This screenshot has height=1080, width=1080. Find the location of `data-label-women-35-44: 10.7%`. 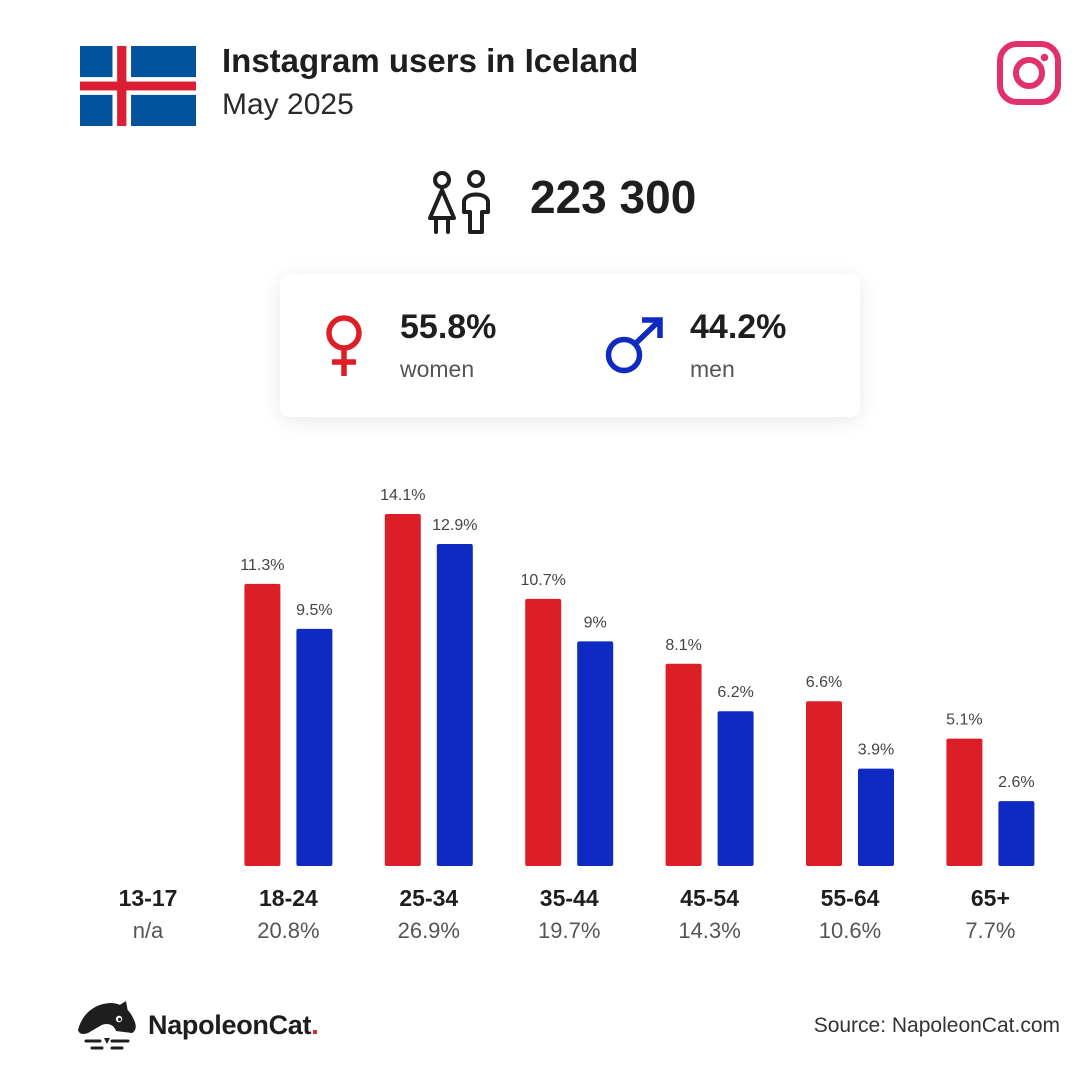

data-label-women-35-44: 10.7% is located at coordinates (543, 580).